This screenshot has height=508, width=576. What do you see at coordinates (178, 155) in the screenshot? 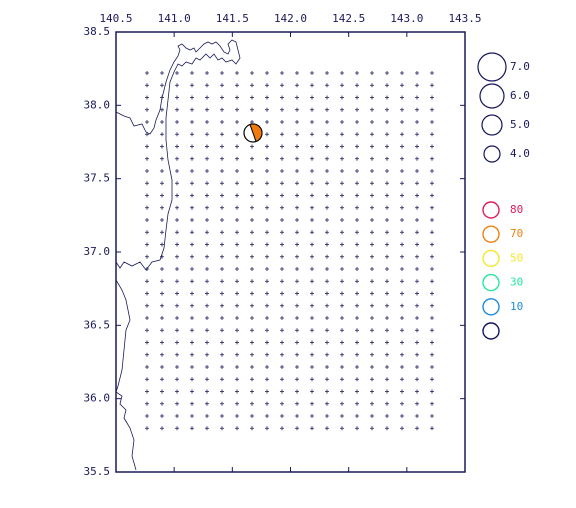
I see `coastline` at bounding box center [178, 155].